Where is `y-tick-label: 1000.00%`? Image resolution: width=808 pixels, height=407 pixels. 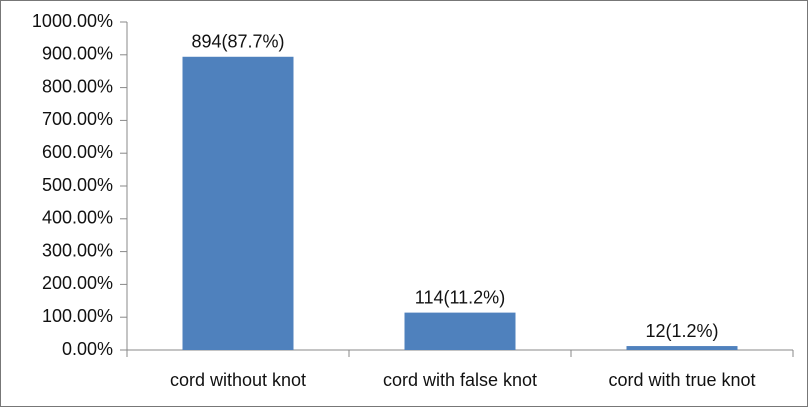
y-tick-label: 1000.00% is located at coordinates (72, 21).